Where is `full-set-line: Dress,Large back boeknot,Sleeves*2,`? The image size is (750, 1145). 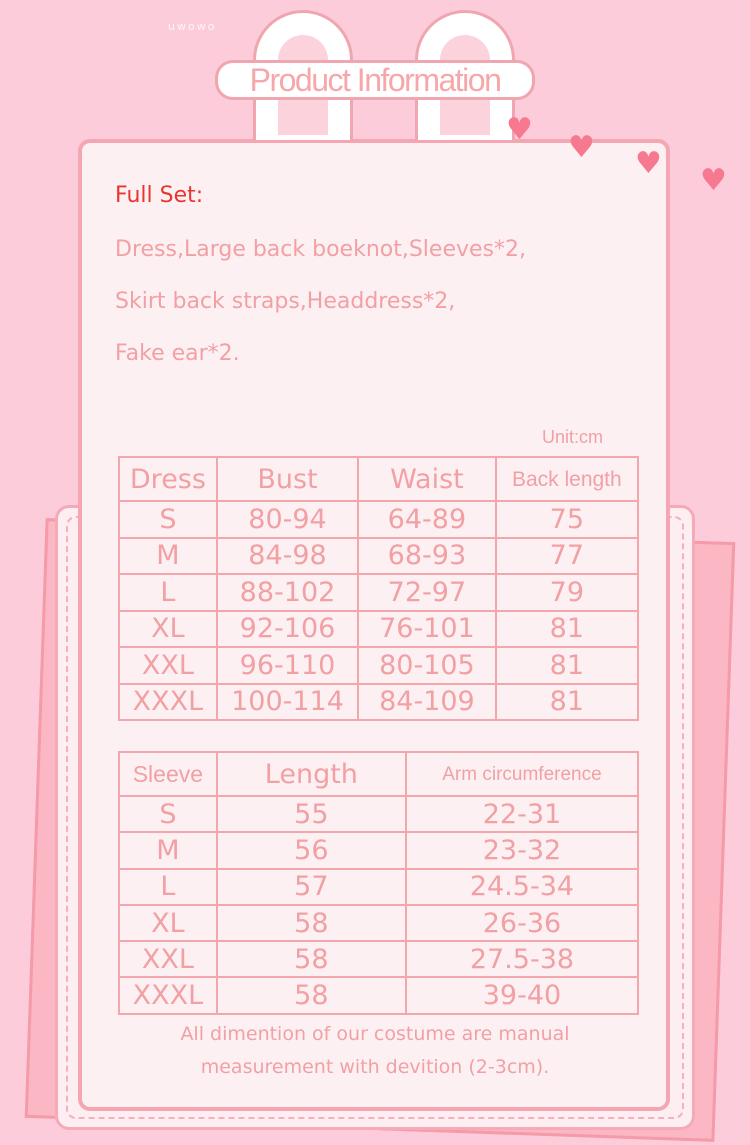 full-set-line: Dress,Large back boeknot,Sleeves*2, is located at coordinates (320, 249).